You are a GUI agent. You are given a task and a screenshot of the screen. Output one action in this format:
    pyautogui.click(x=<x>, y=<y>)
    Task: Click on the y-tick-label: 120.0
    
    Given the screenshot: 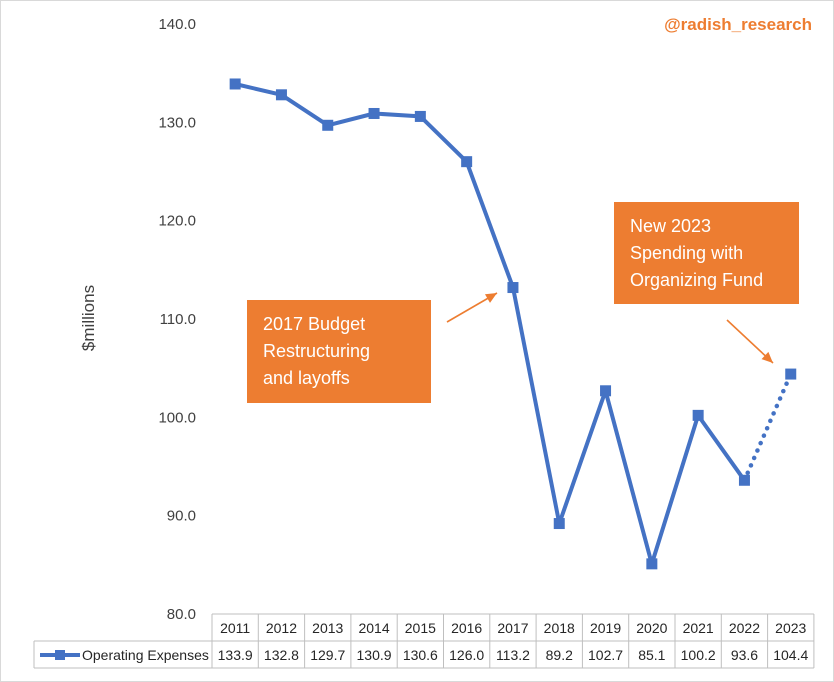 What is the action you would take?
    pyautogui.click(x=177, y=221)
    